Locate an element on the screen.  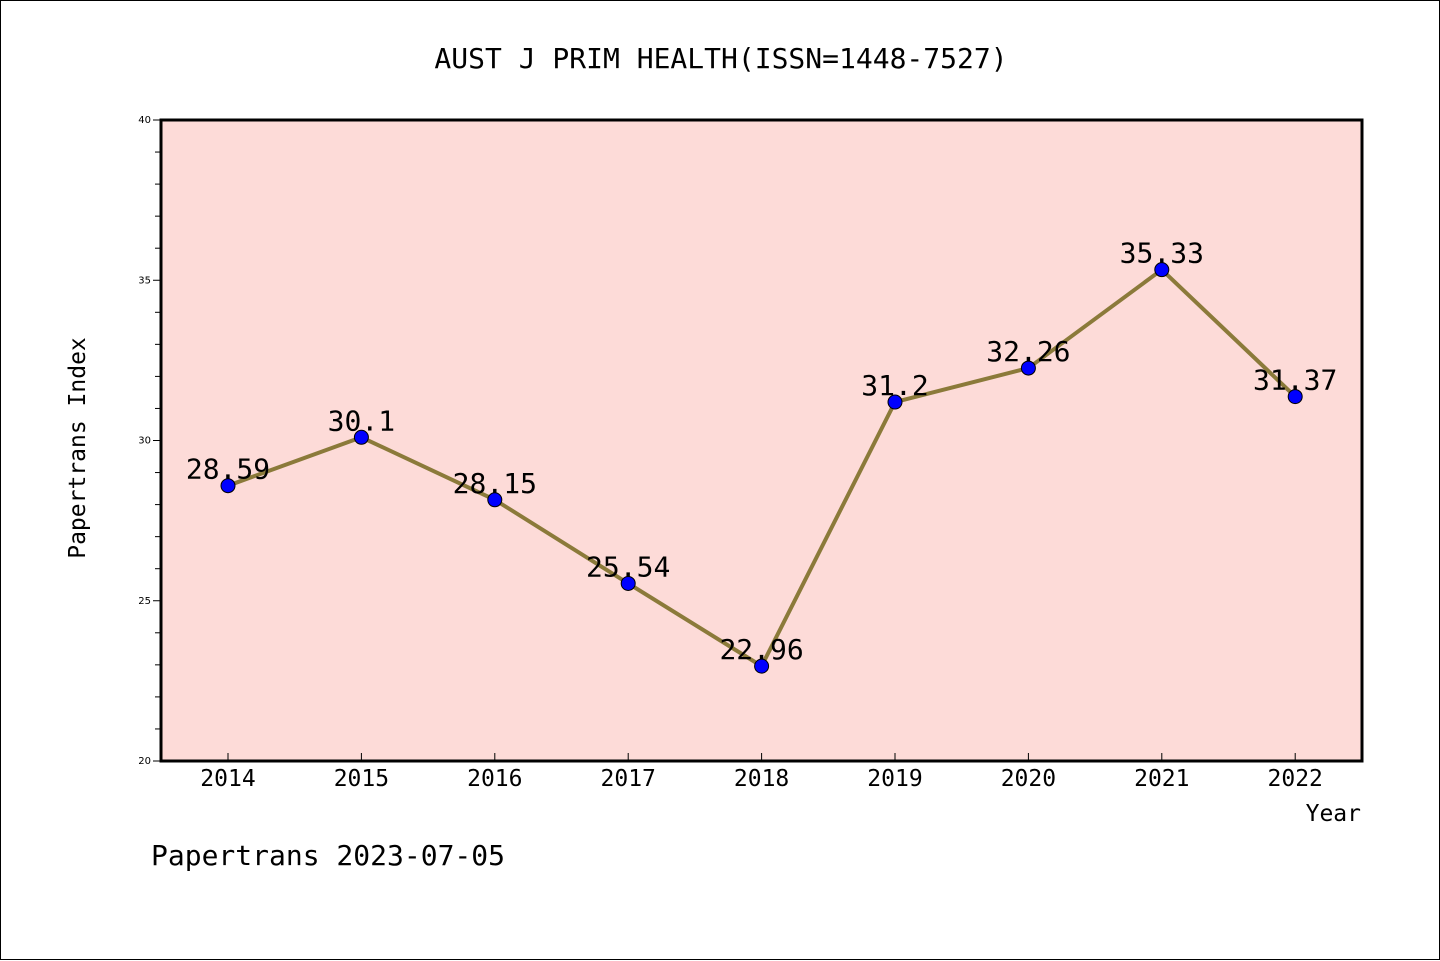
y-tick-label: 30 is located at coordinates (144, 441).